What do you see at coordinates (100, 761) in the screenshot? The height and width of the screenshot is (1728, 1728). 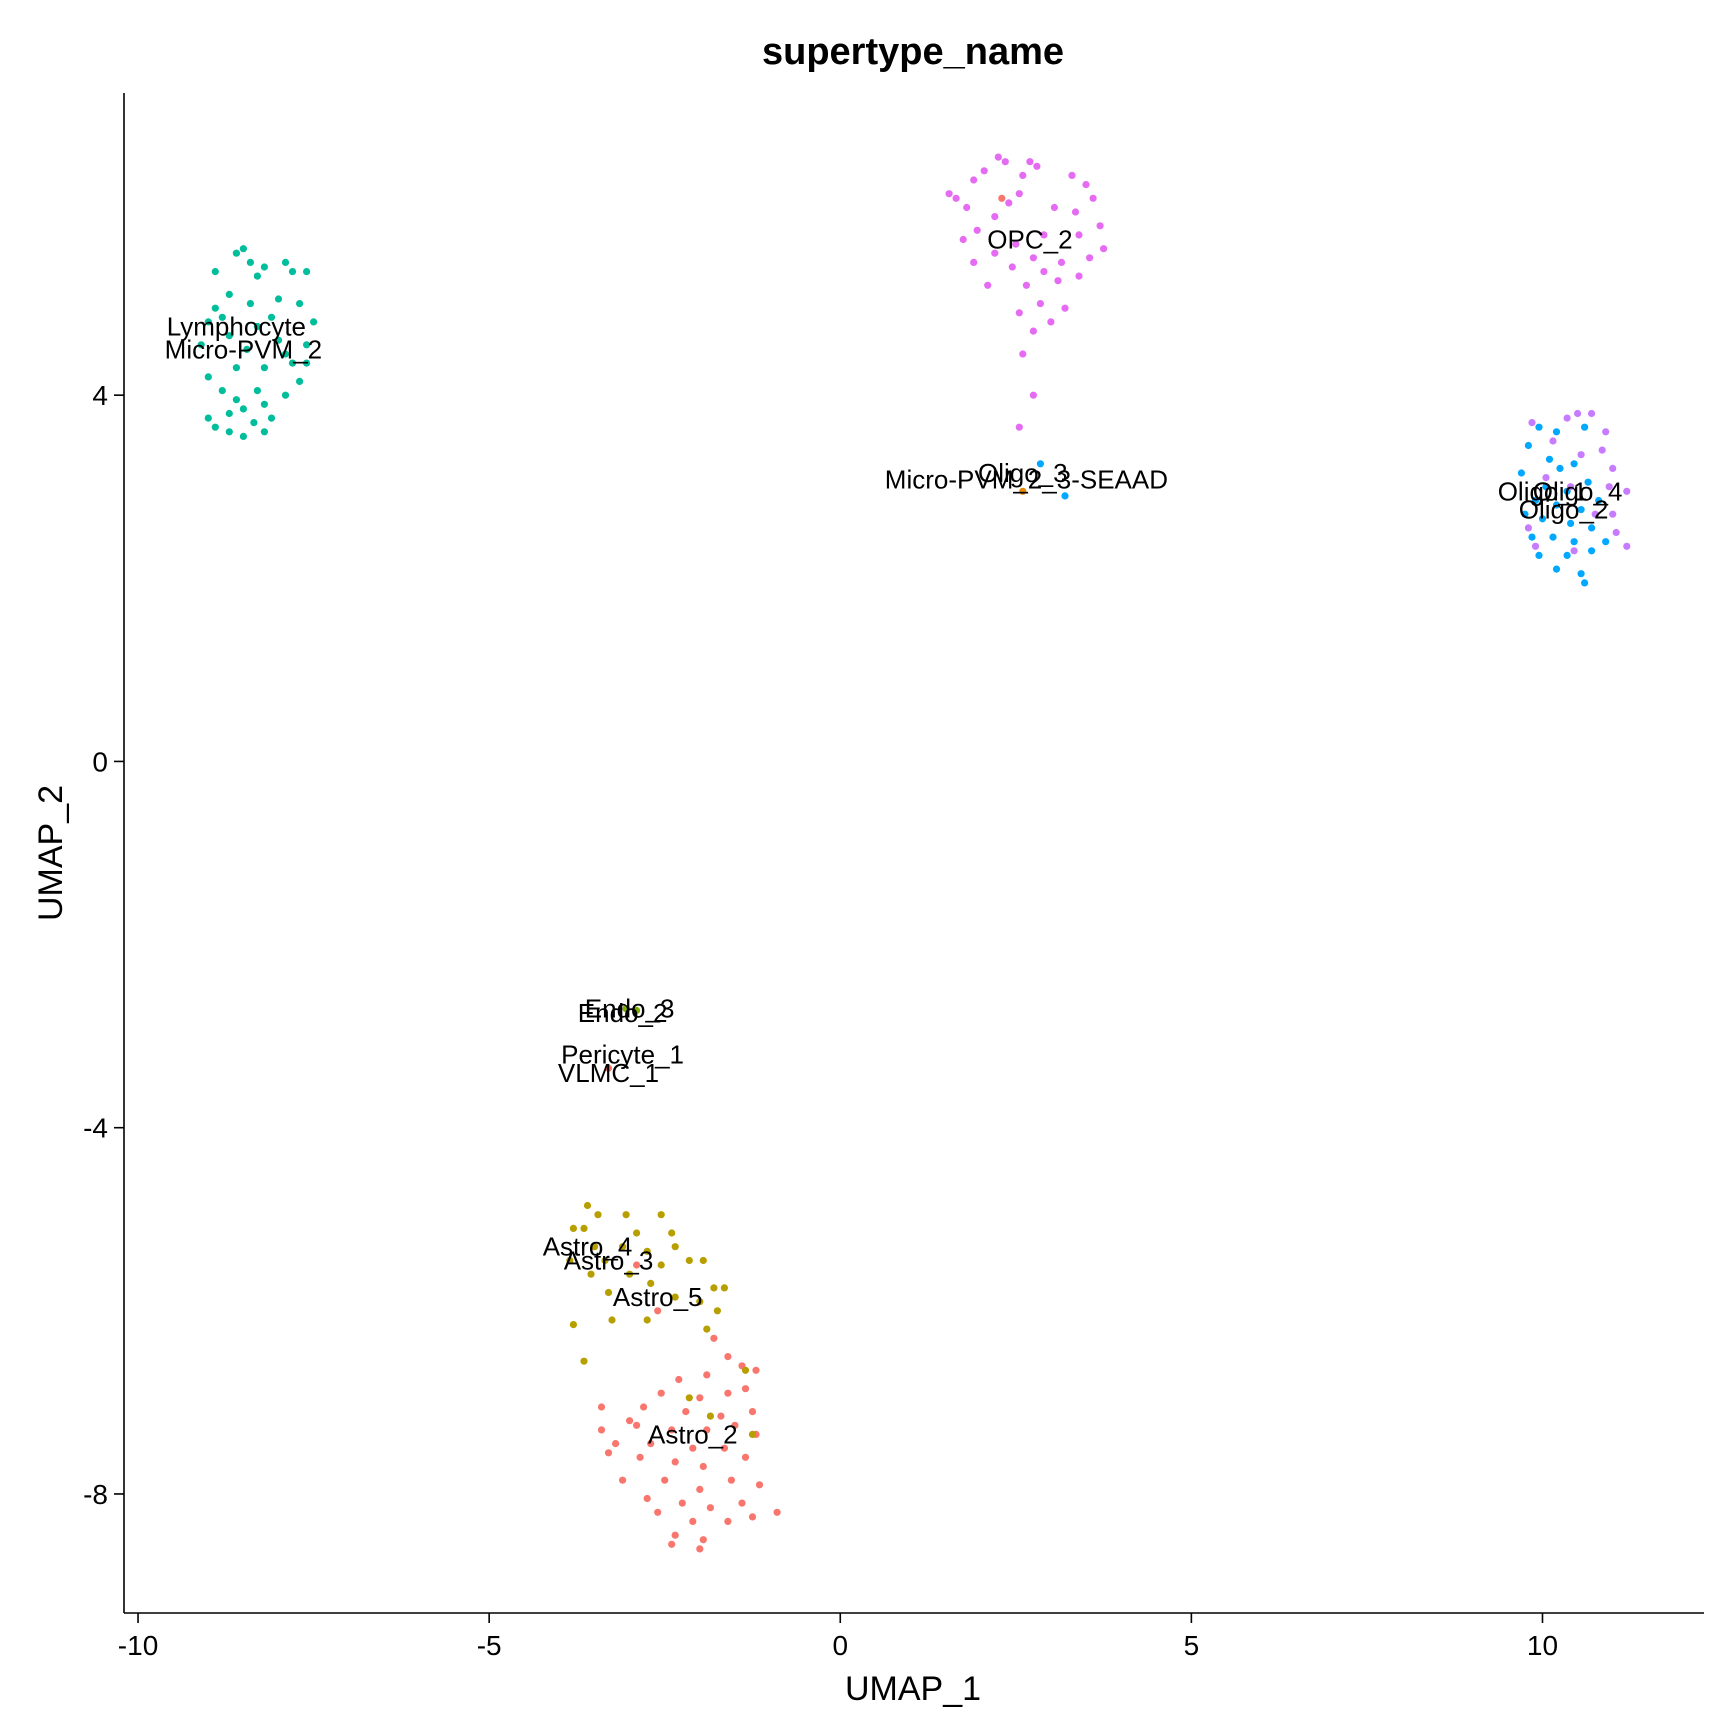 I see `y-tick-label: 0` at bounding box center [100, 761].